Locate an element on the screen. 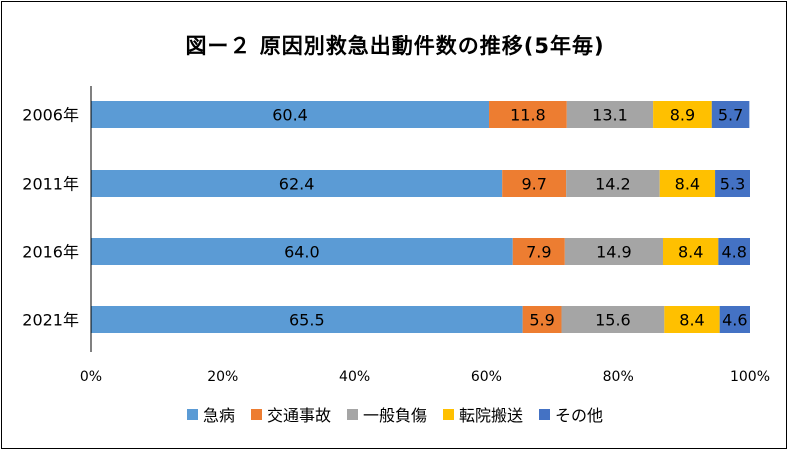 The height and width of the screenshot is (452, 790). data-label: 14.9 is located at coordinates (614, 252).